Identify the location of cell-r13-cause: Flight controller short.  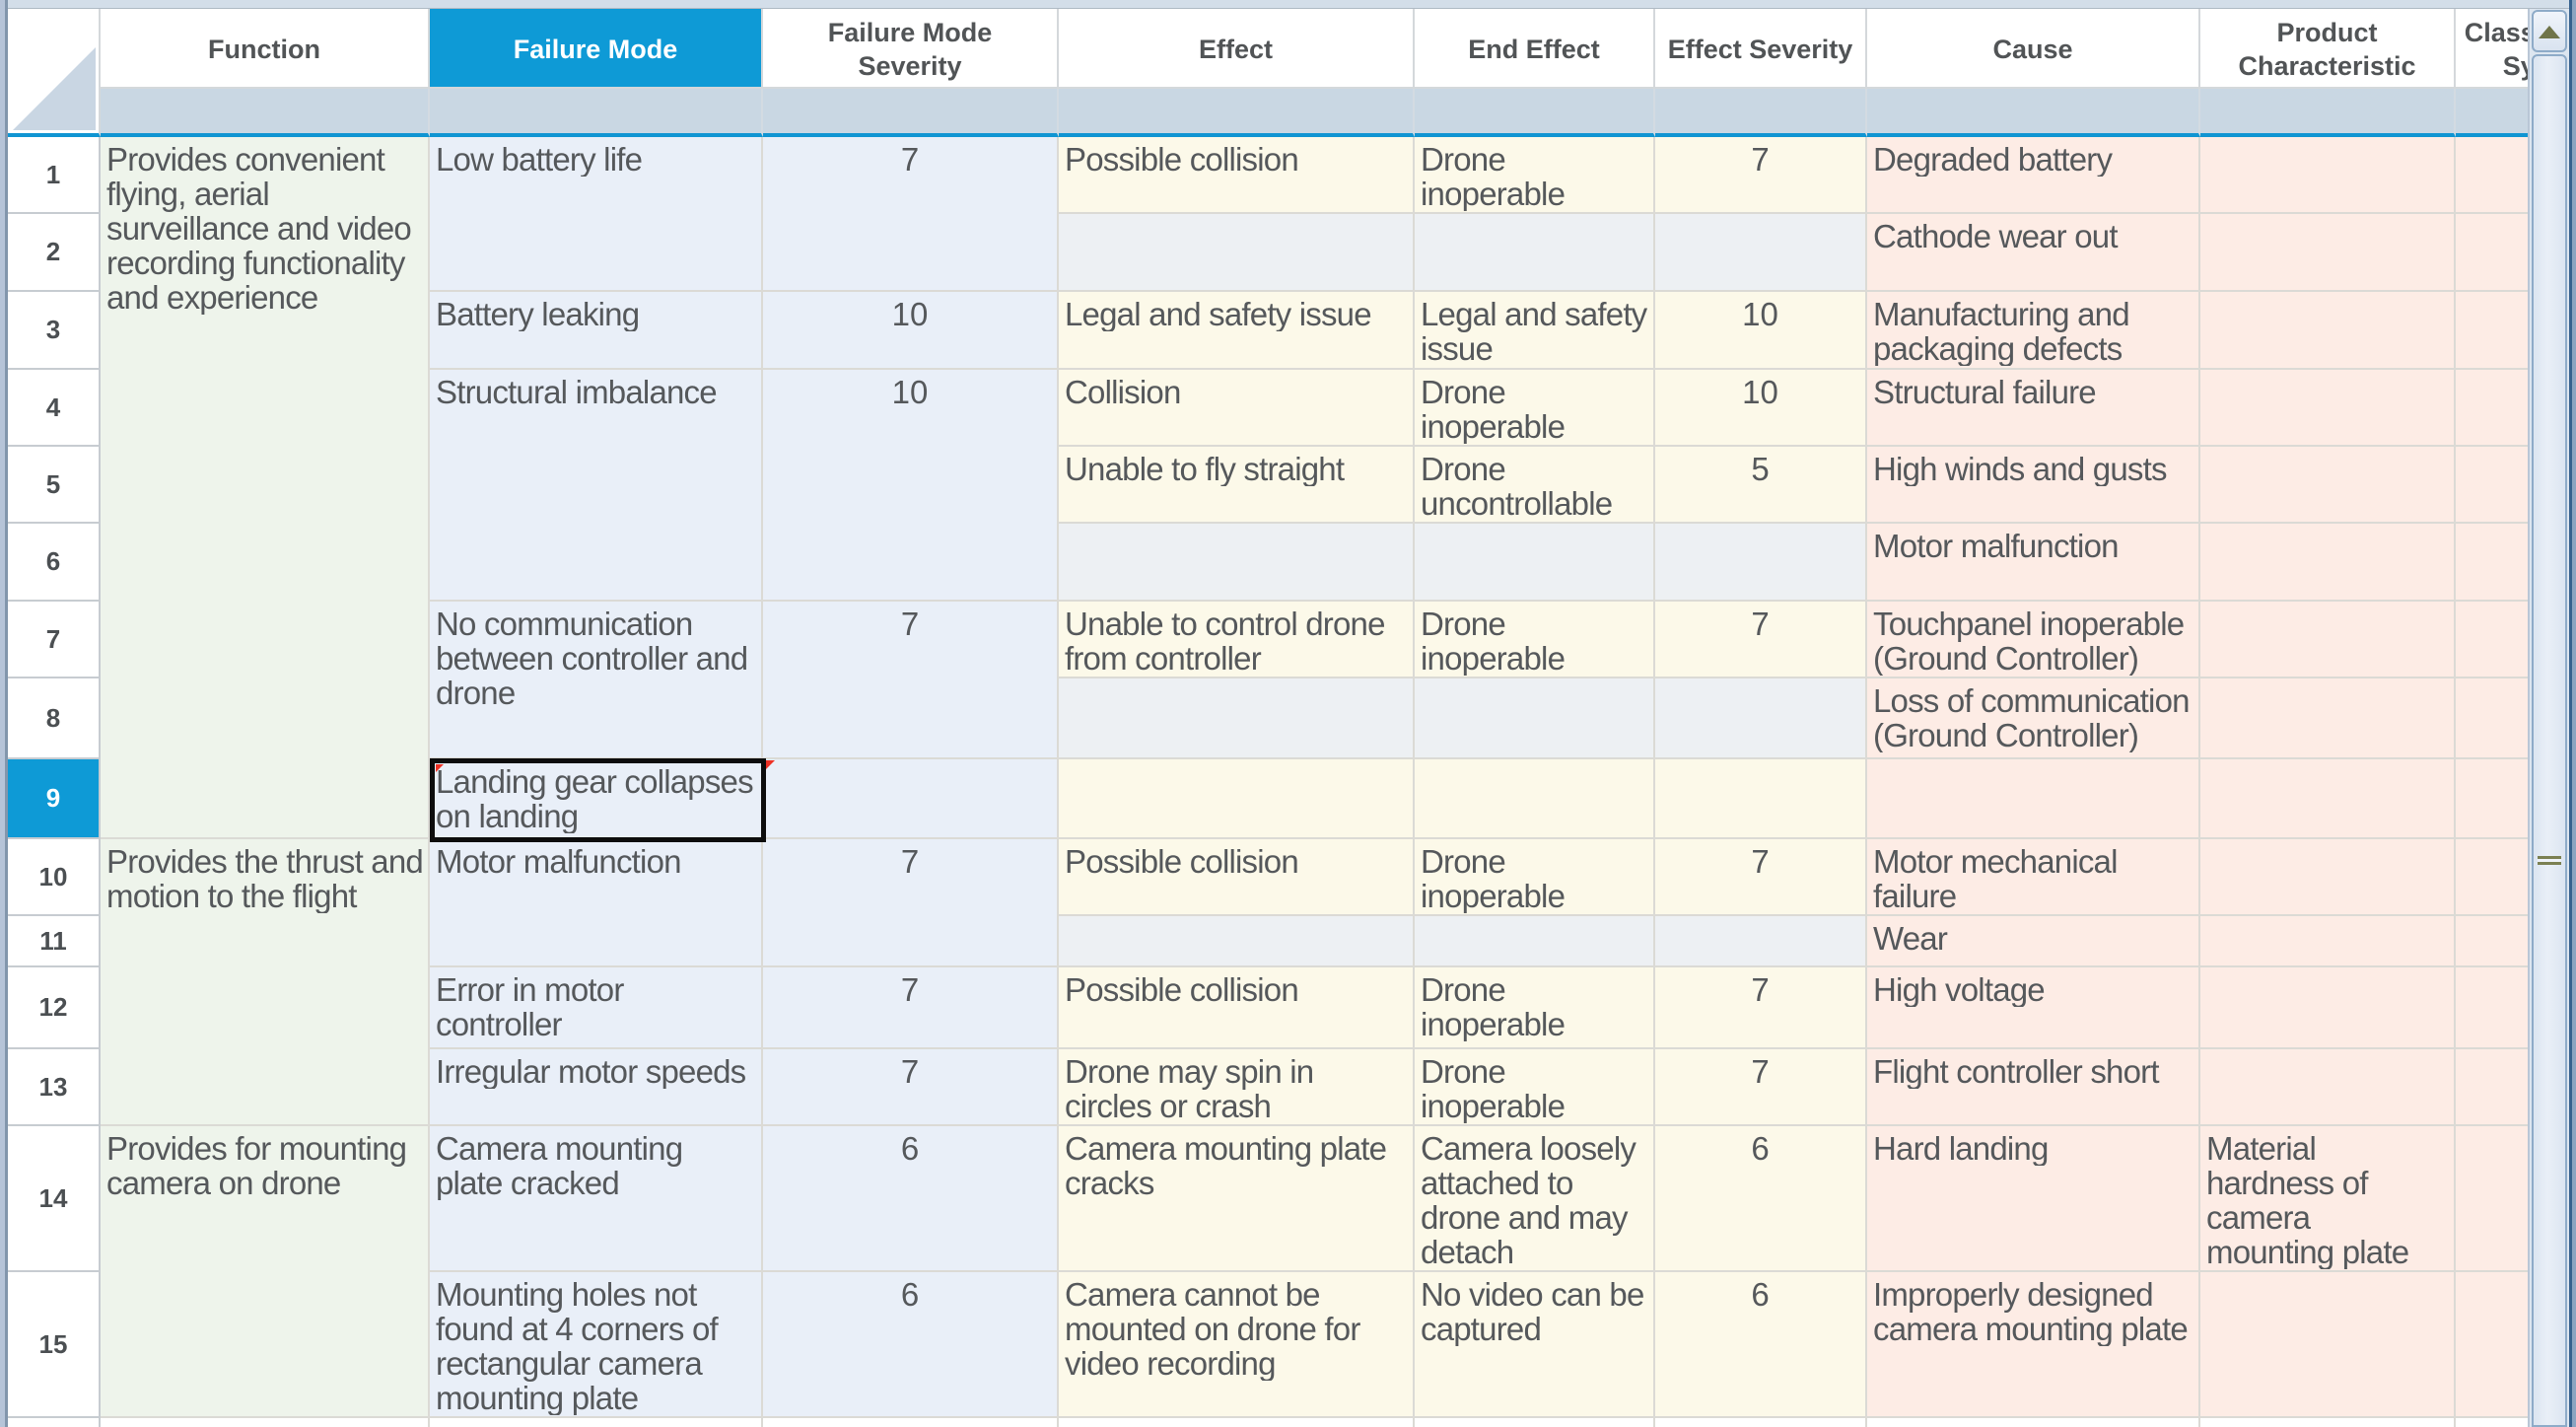
(2034, 1087).